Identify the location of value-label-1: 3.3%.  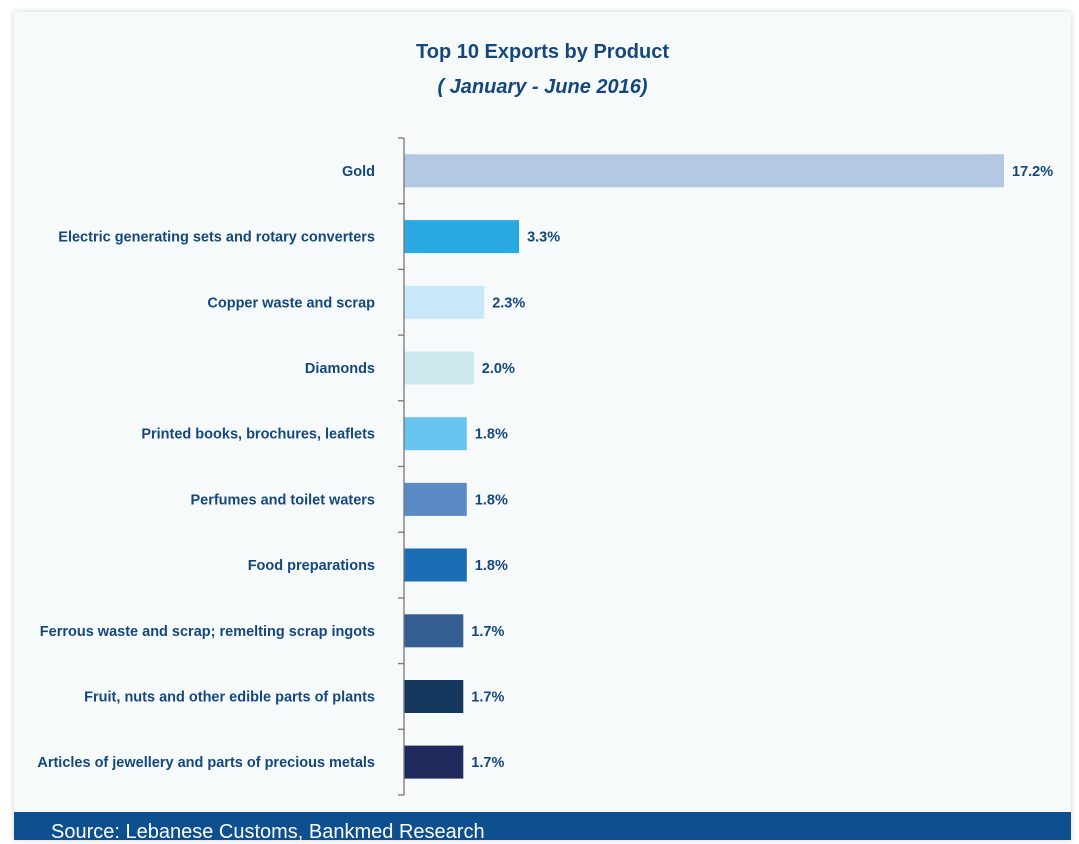
(543, 238).